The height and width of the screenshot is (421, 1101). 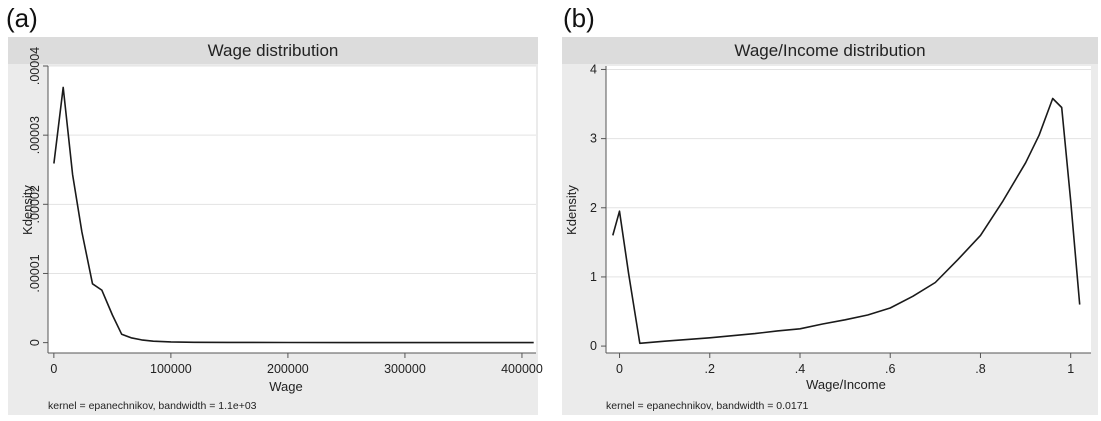 I want to click on x-tick-label: .8, so click(x=980, y=369).